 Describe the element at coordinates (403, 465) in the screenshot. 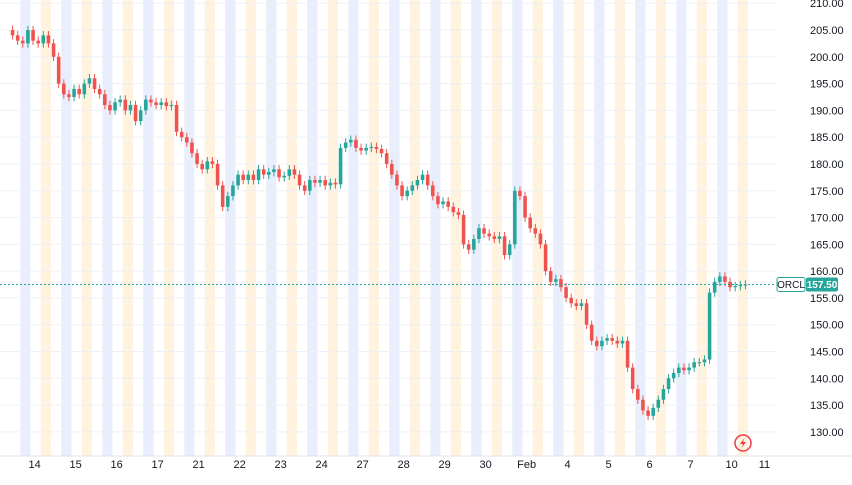

I see `x-tick-label: 28` at that location.